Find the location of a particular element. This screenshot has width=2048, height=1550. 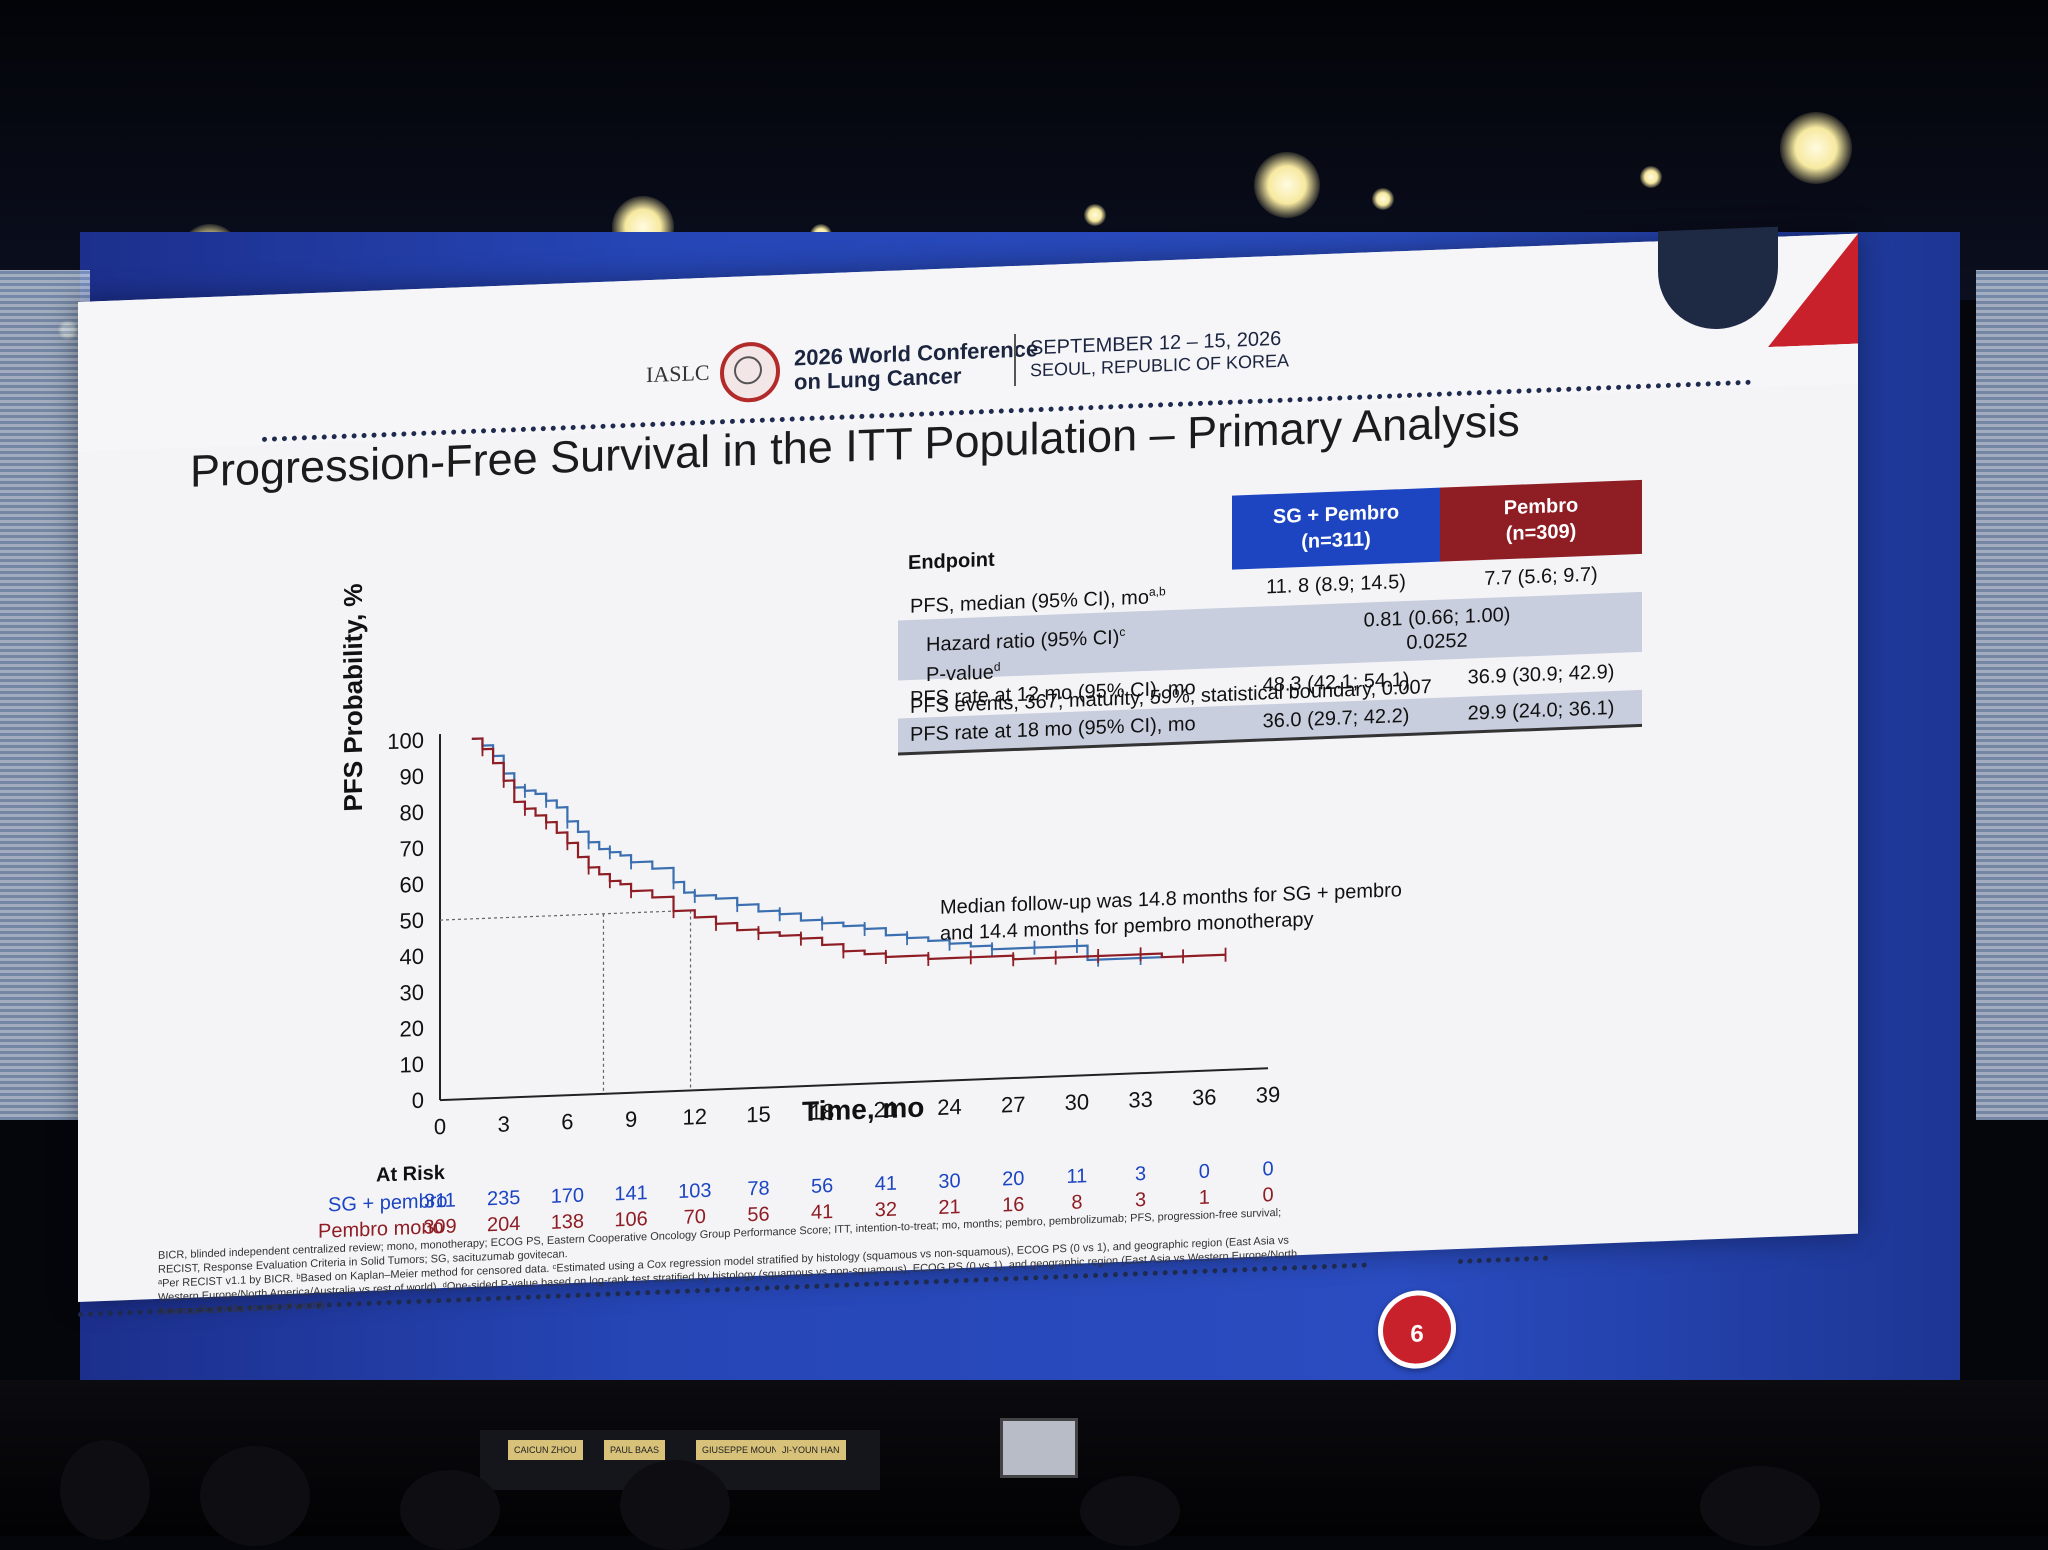

y-tick-label: 70 is located at coordinates (411, 848).